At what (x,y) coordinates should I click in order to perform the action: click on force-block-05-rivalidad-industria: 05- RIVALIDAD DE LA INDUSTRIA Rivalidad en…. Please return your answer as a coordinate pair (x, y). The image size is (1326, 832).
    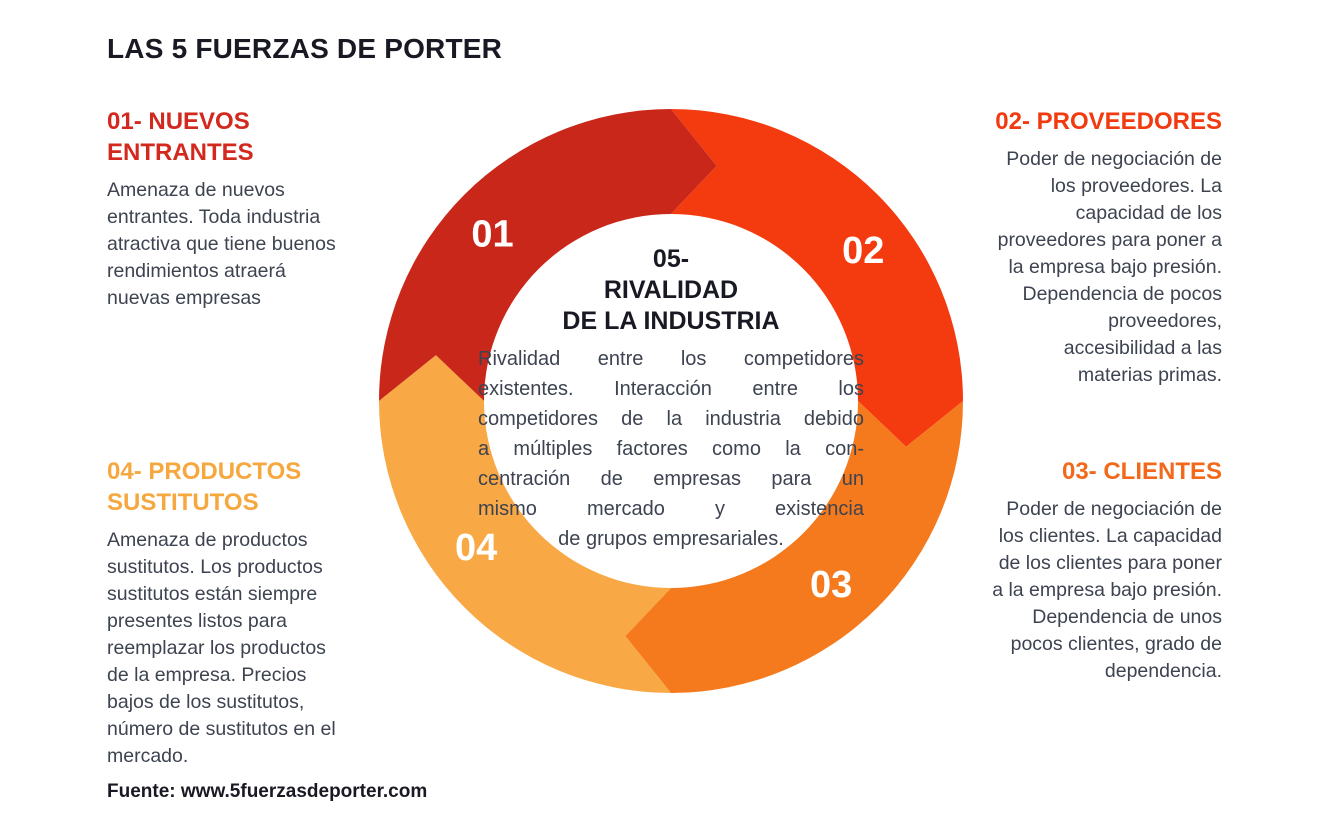
    Looking at the image, I should click on (671, 399).